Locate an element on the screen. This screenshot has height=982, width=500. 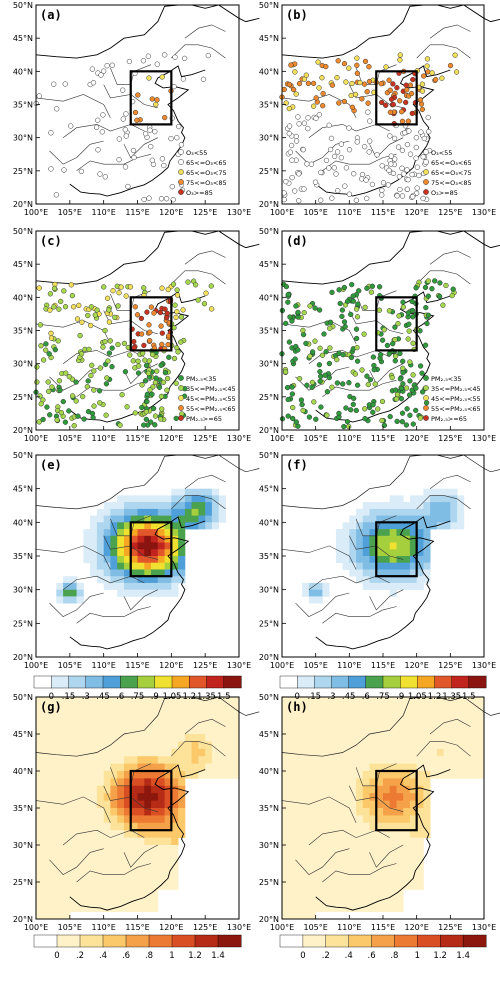
y-tick-label: 40°N is located at coordinates (23, 522).